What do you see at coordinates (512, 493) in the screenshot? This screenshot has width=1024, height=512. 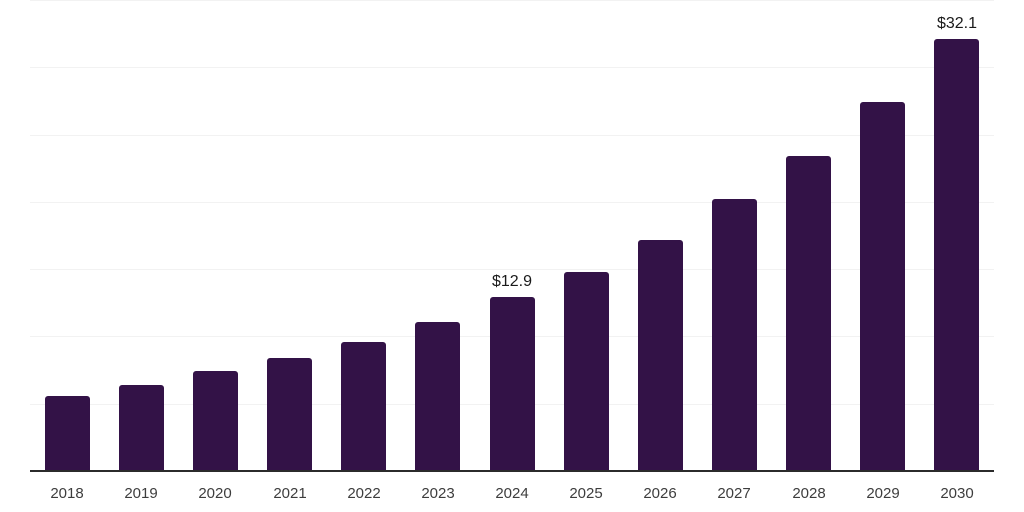 I see `x-tick-label-2024: 2024` at bounding box center [512, 493].